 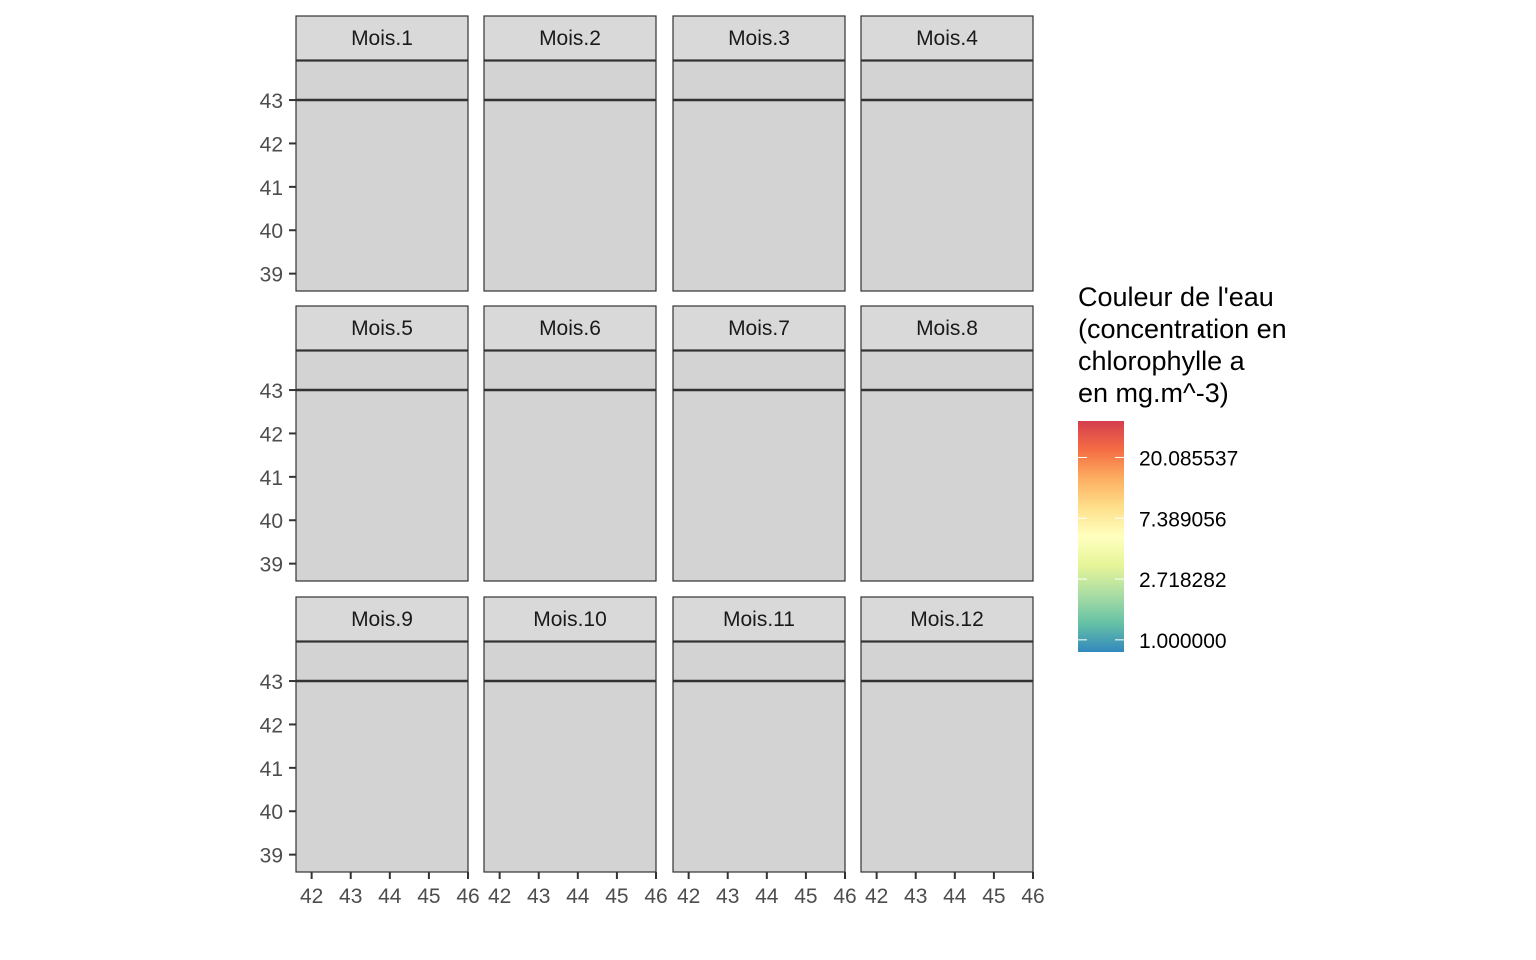 What do you see at coordinates (1101, 536) in the screenshot?
I see `colorbar` at bounding box center [1101, 536].